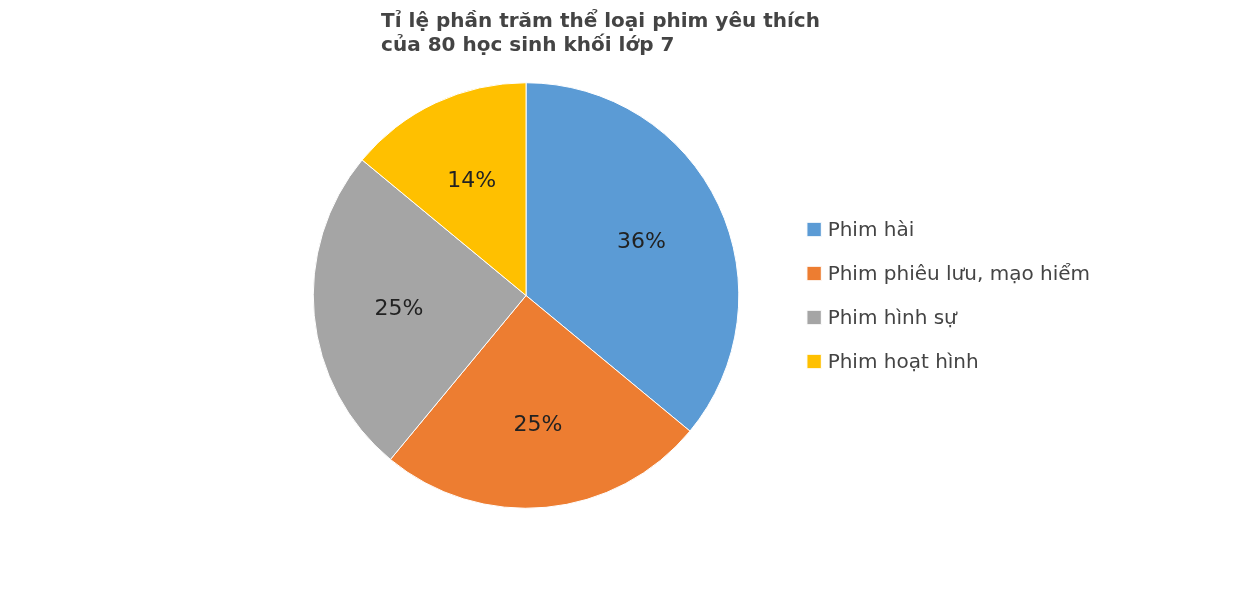  I want to click on data-label: 36%, so click(641, 241).